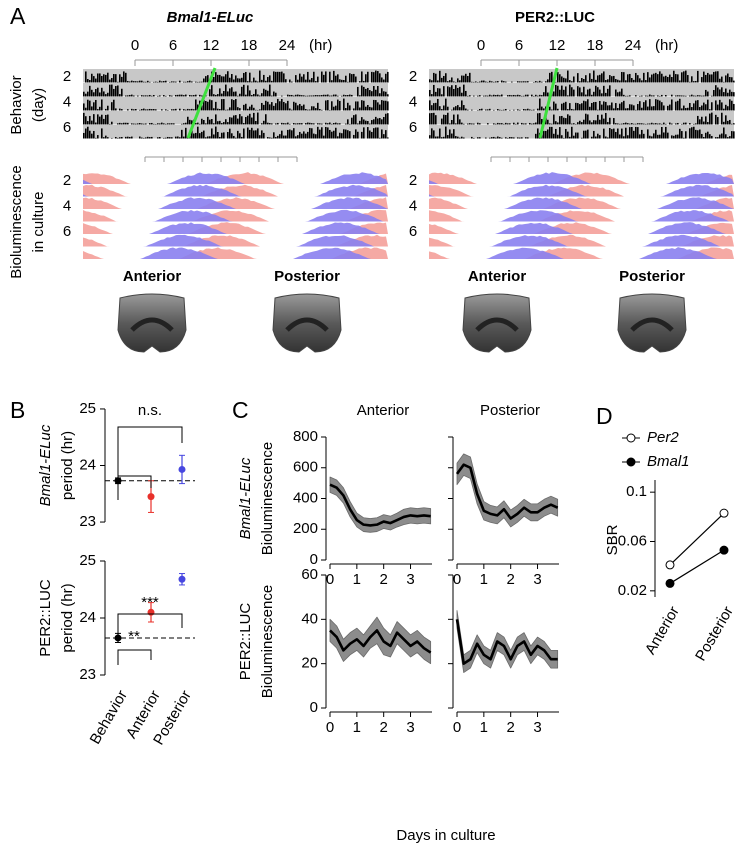 The image size is (737, 853). I want to click on x-tick-label: 2, so click(511, 727).